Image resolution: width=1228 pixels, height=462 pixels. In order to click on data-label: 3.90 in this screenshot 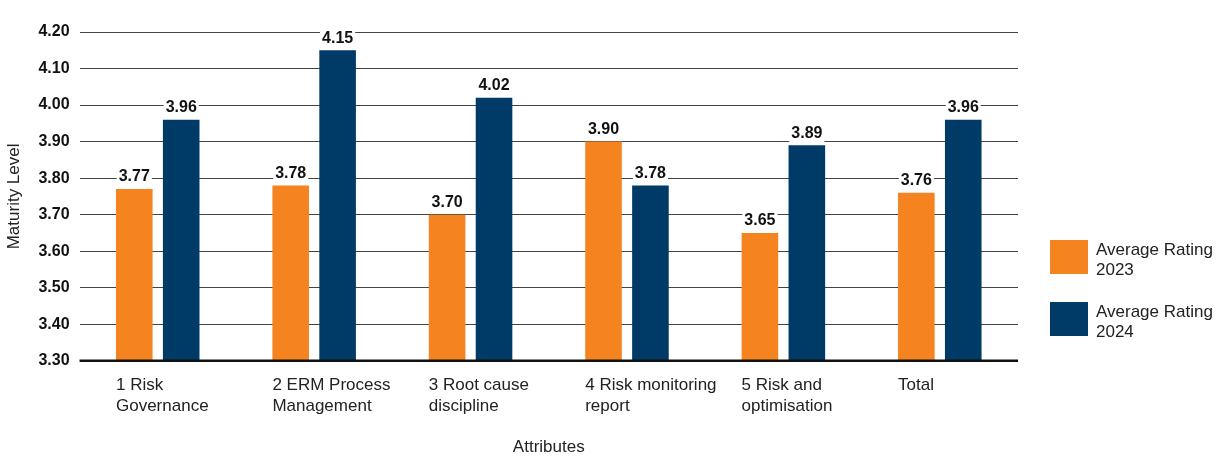, I will do `click(603, 129)`.